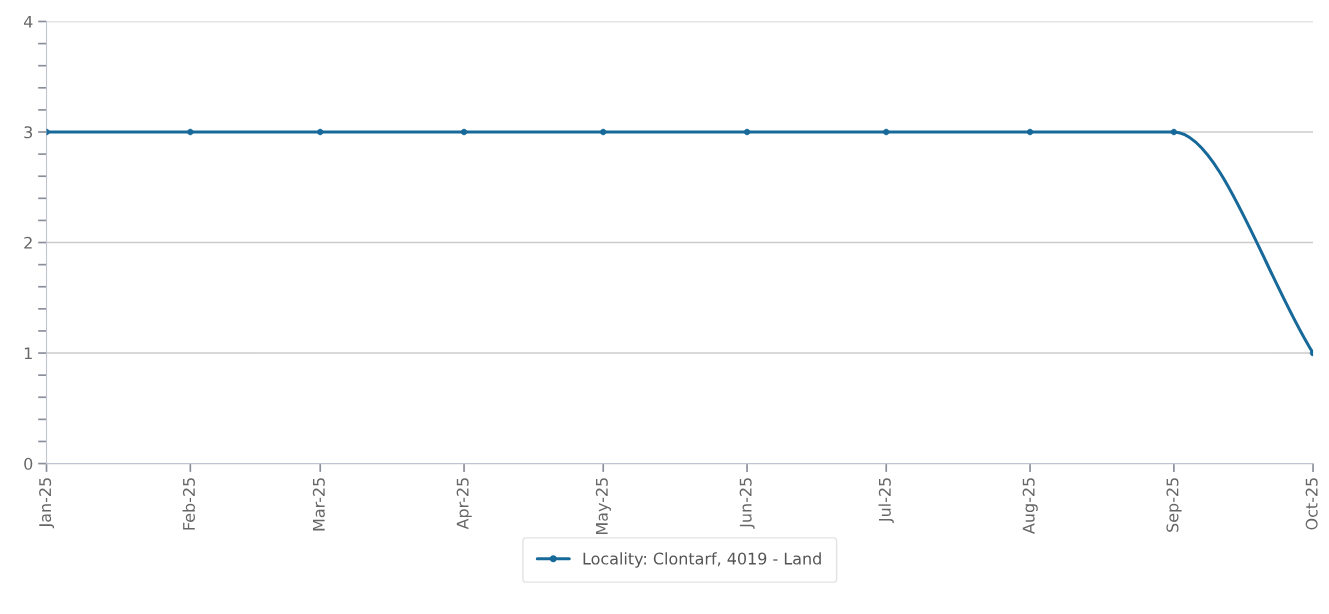 This screenshot has height=614, width=1329. I want to click on x-tick-label: Jun-25, so click(747, 503).